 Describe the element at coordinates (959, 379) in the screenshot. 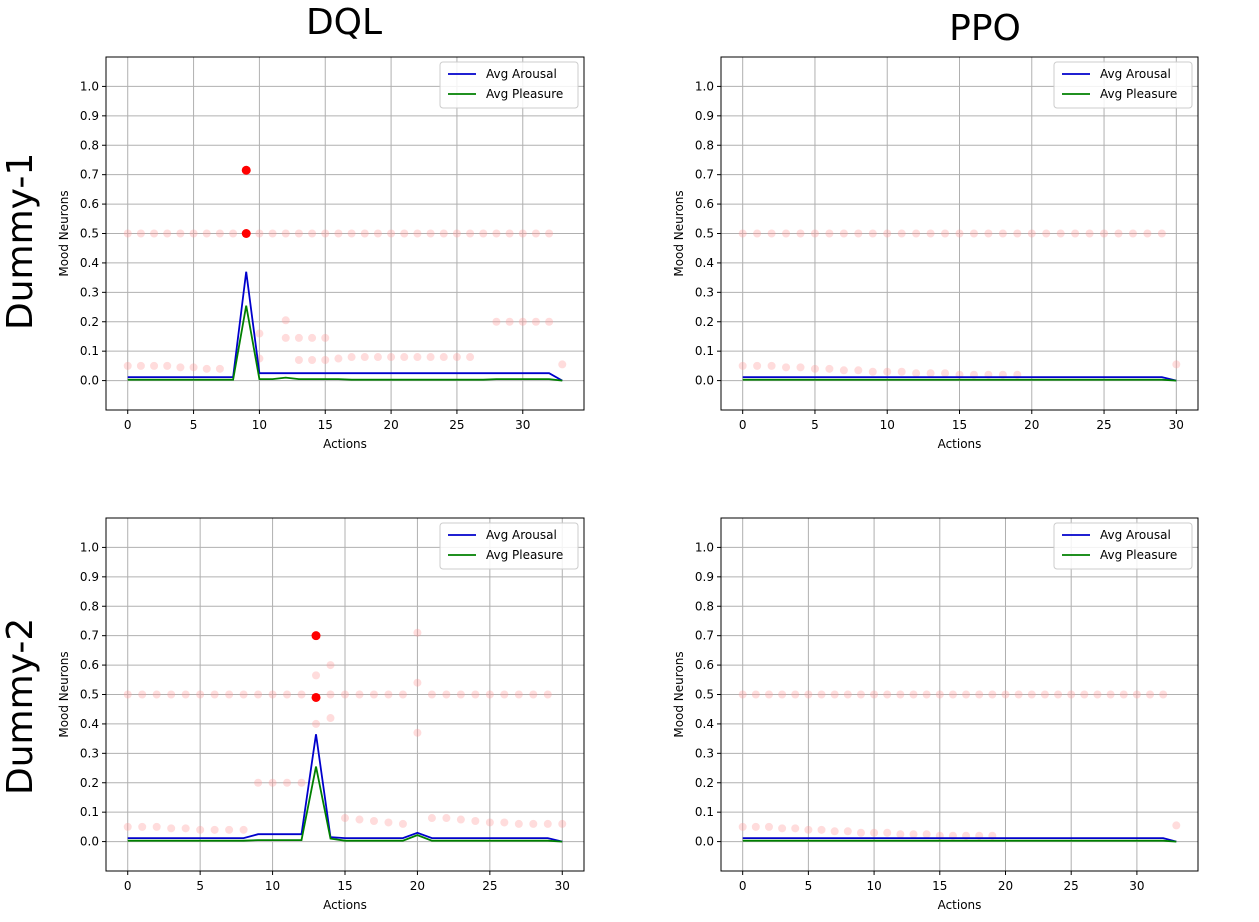

I see `series-line-avg-arousal` at that location.